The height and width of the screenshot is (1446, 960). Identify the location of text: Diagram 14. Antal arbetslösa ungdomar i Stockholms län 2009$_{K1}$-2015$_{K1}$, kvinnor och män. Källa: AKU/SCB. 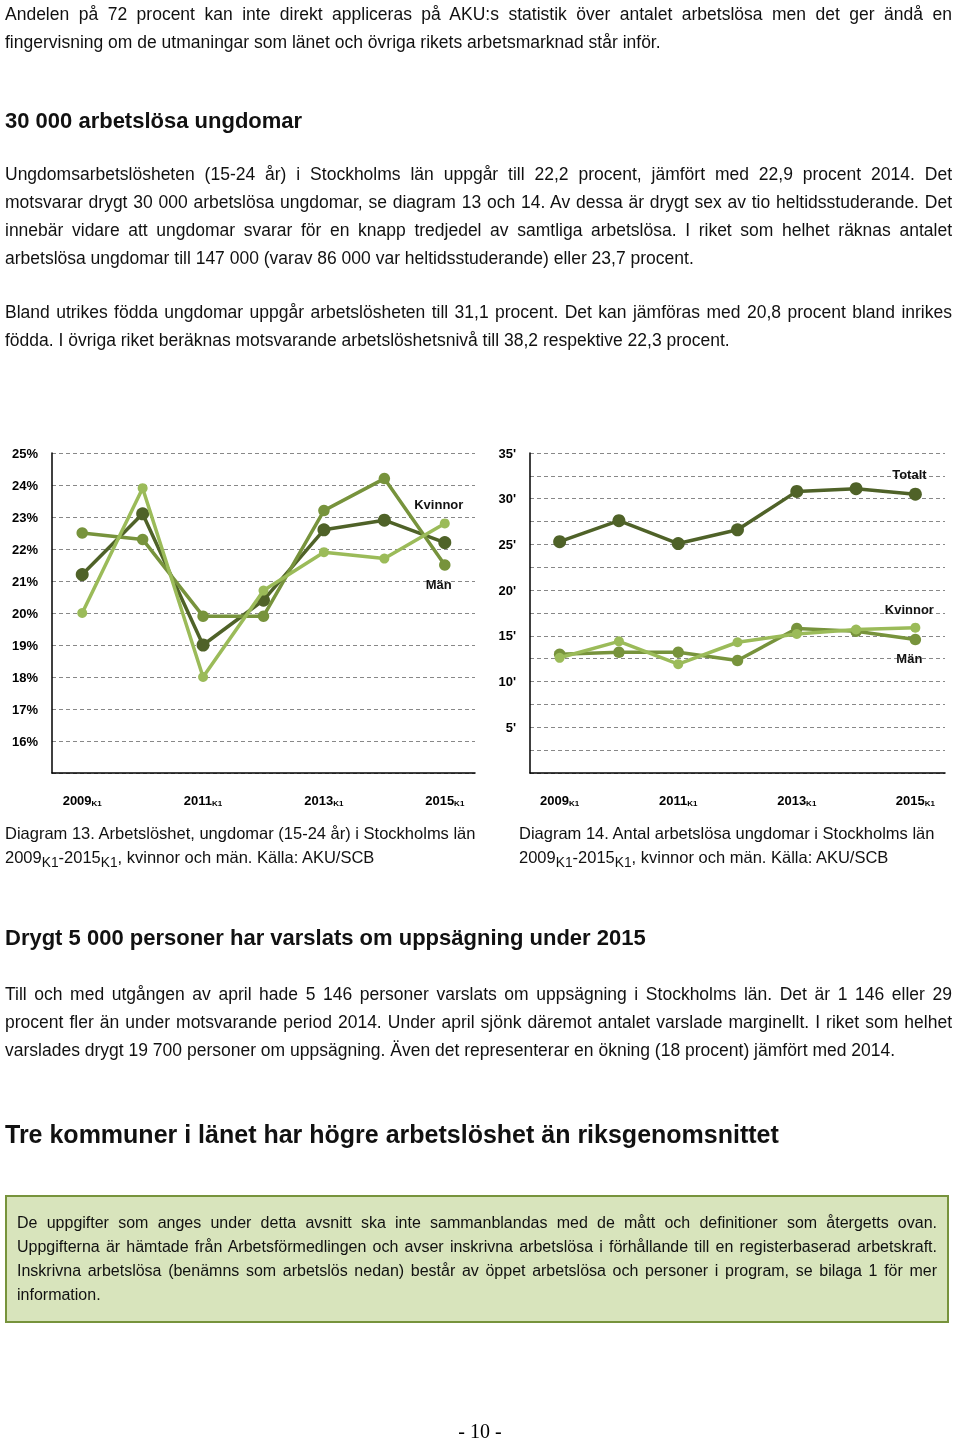
(727, 848).